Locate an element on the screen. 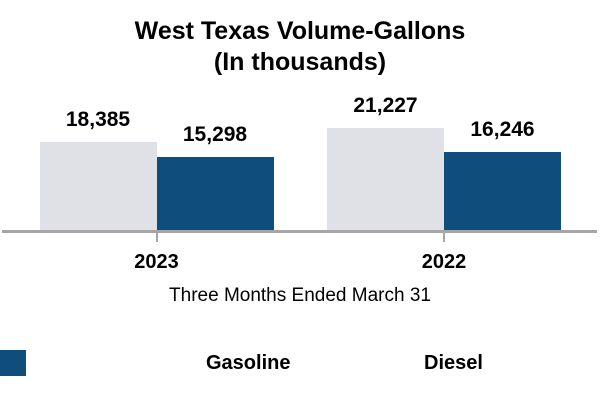  bar-value-label-gasoline-2022: 21,227 is located at coordinates (385, 105).